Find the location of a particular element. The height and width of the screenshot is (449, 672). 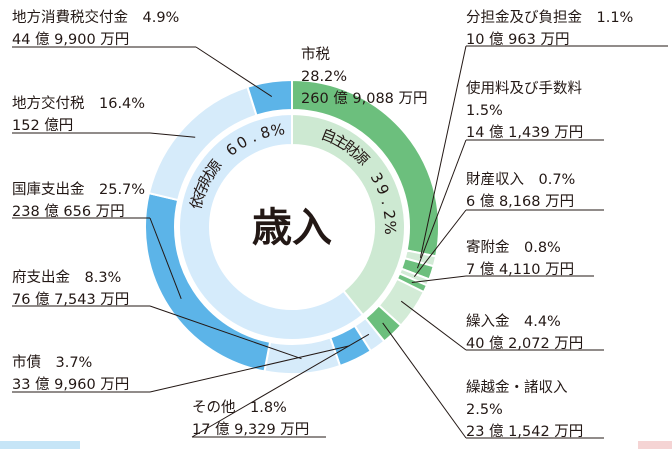

svg-text: 国庫支出金 25.7% is located at coordinates (78, 189).